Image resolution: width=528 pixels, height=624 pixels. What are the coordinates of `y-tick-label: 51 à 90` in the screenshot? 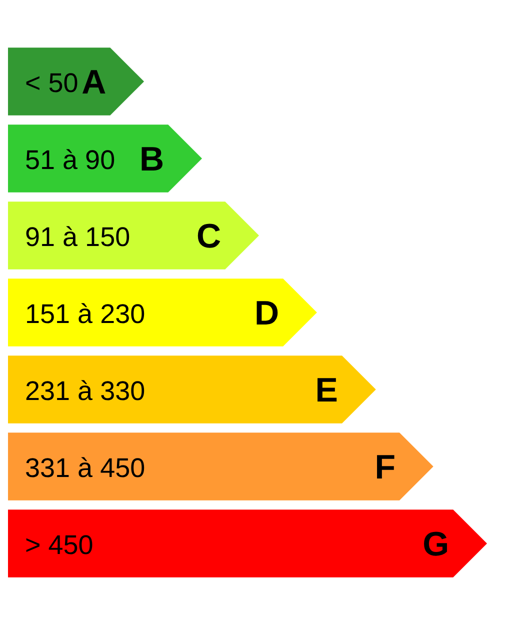 It's located at (70, 160).